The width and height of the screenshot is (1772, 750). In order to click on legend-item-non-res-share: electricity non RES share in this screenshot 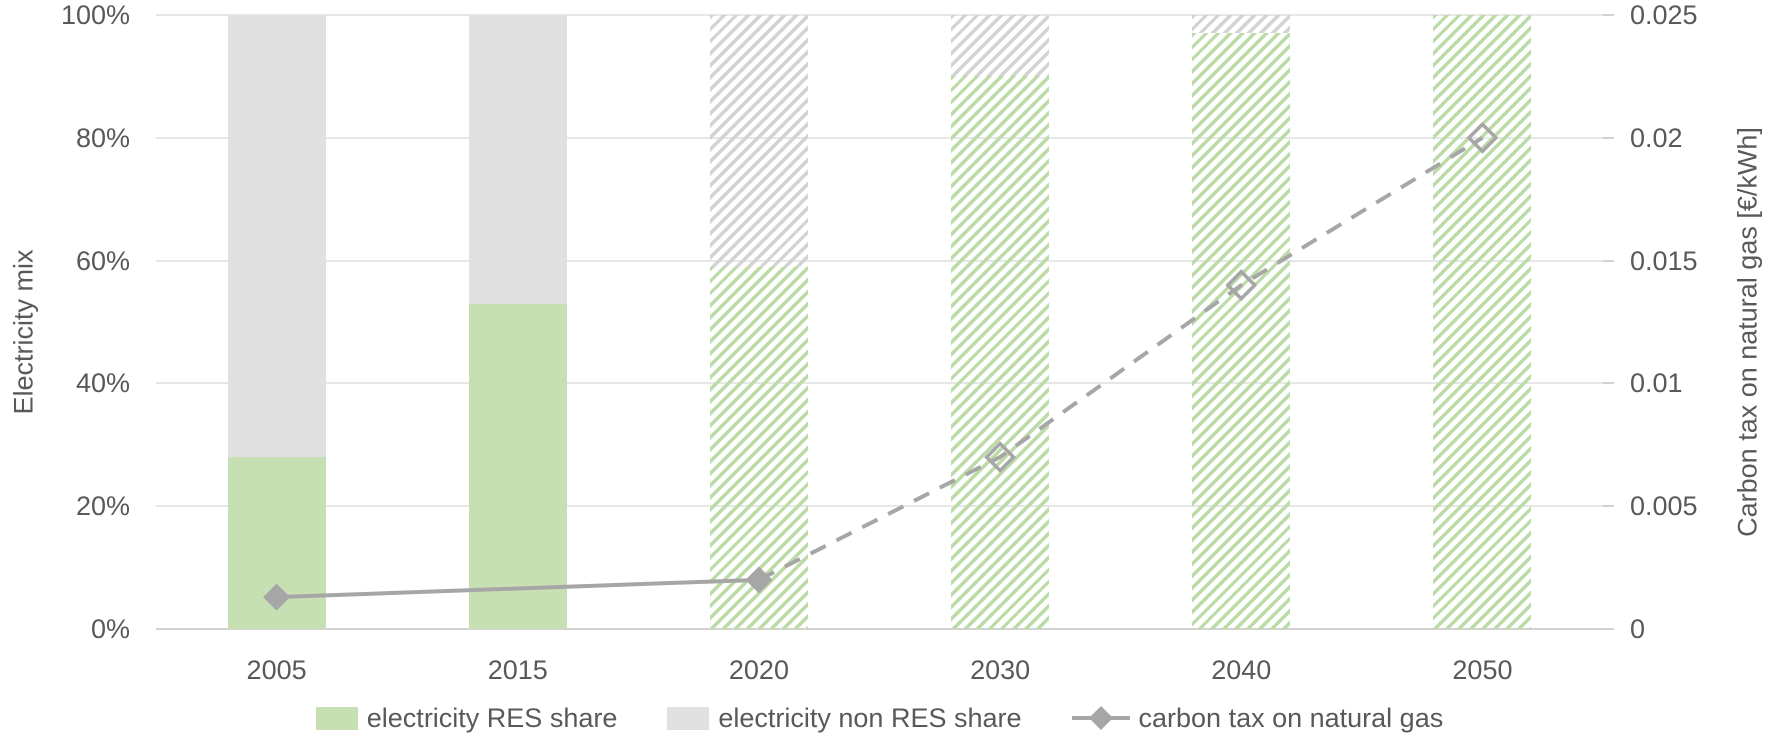, I will do `click(844, 718)`.